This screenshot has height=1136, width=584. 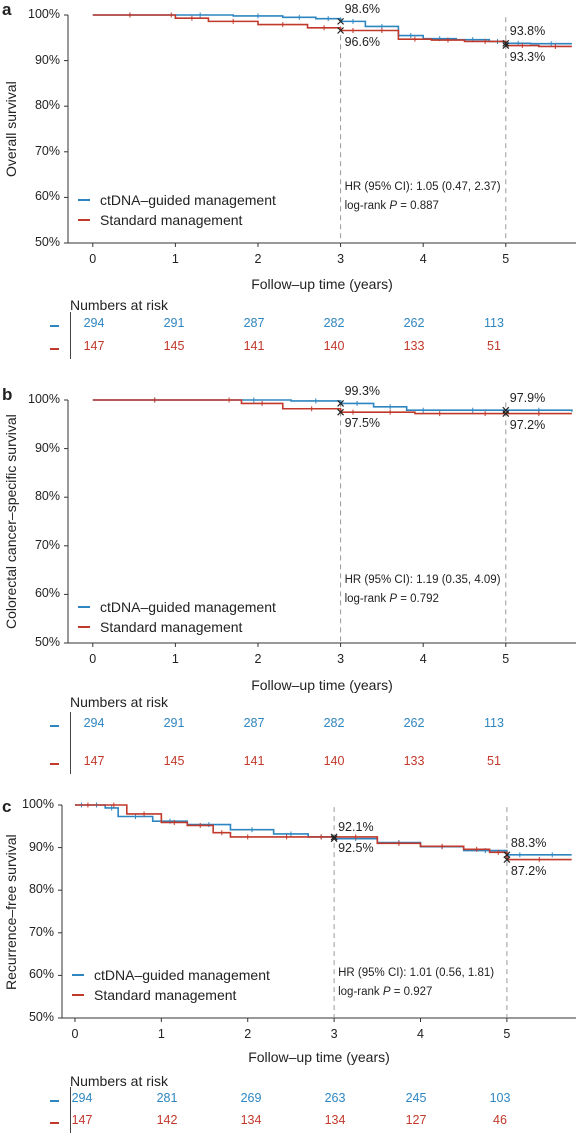 What do you see at coordinates (251, 1120) in the screenshot?
I see `risk-count-standard: 134` at bounding box center [251, 1120].